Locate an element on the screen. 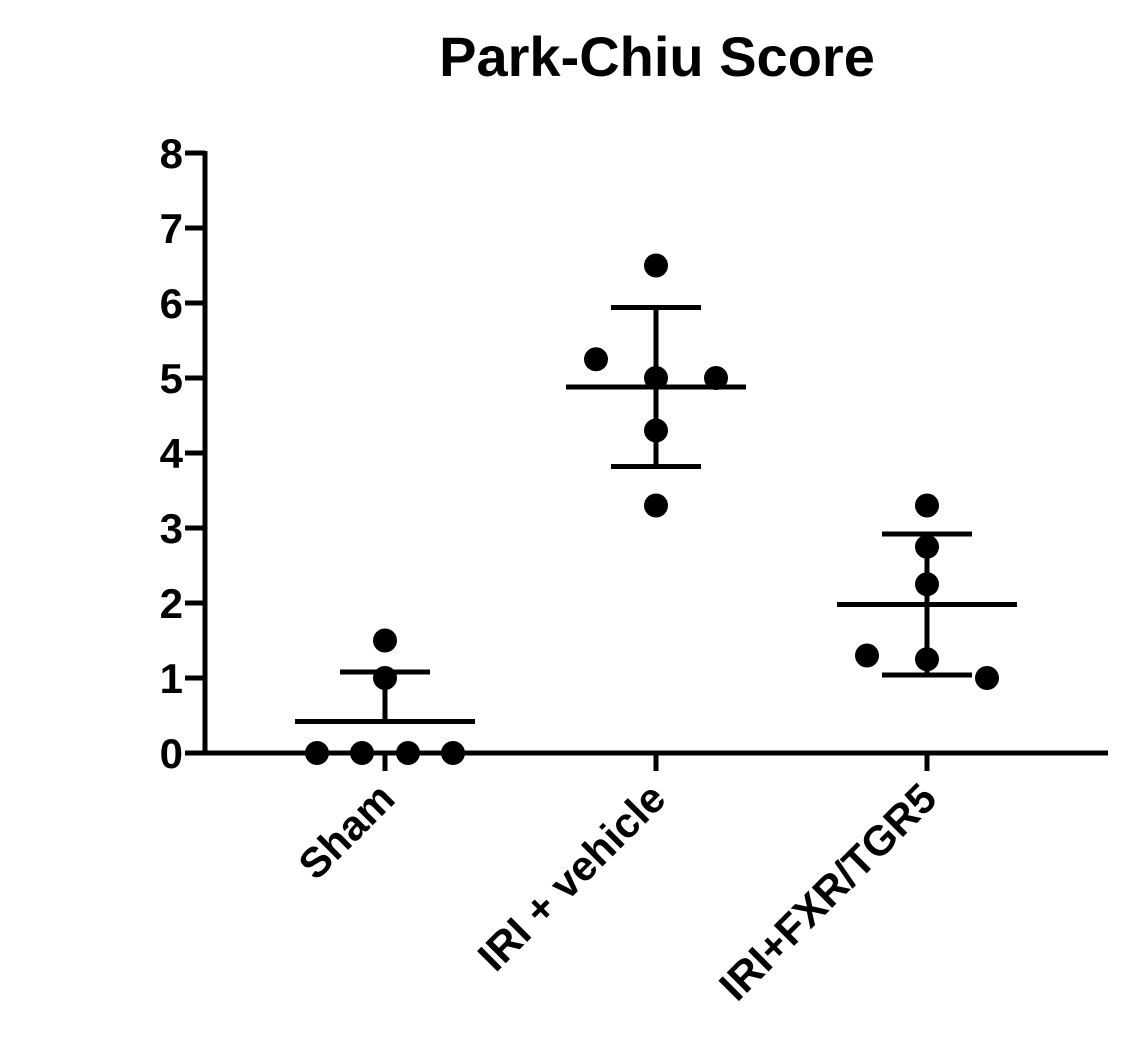 The height and width of the screenshot is (1042, 1130). y-tick-label: 1 is located at coordinates (171, 678).